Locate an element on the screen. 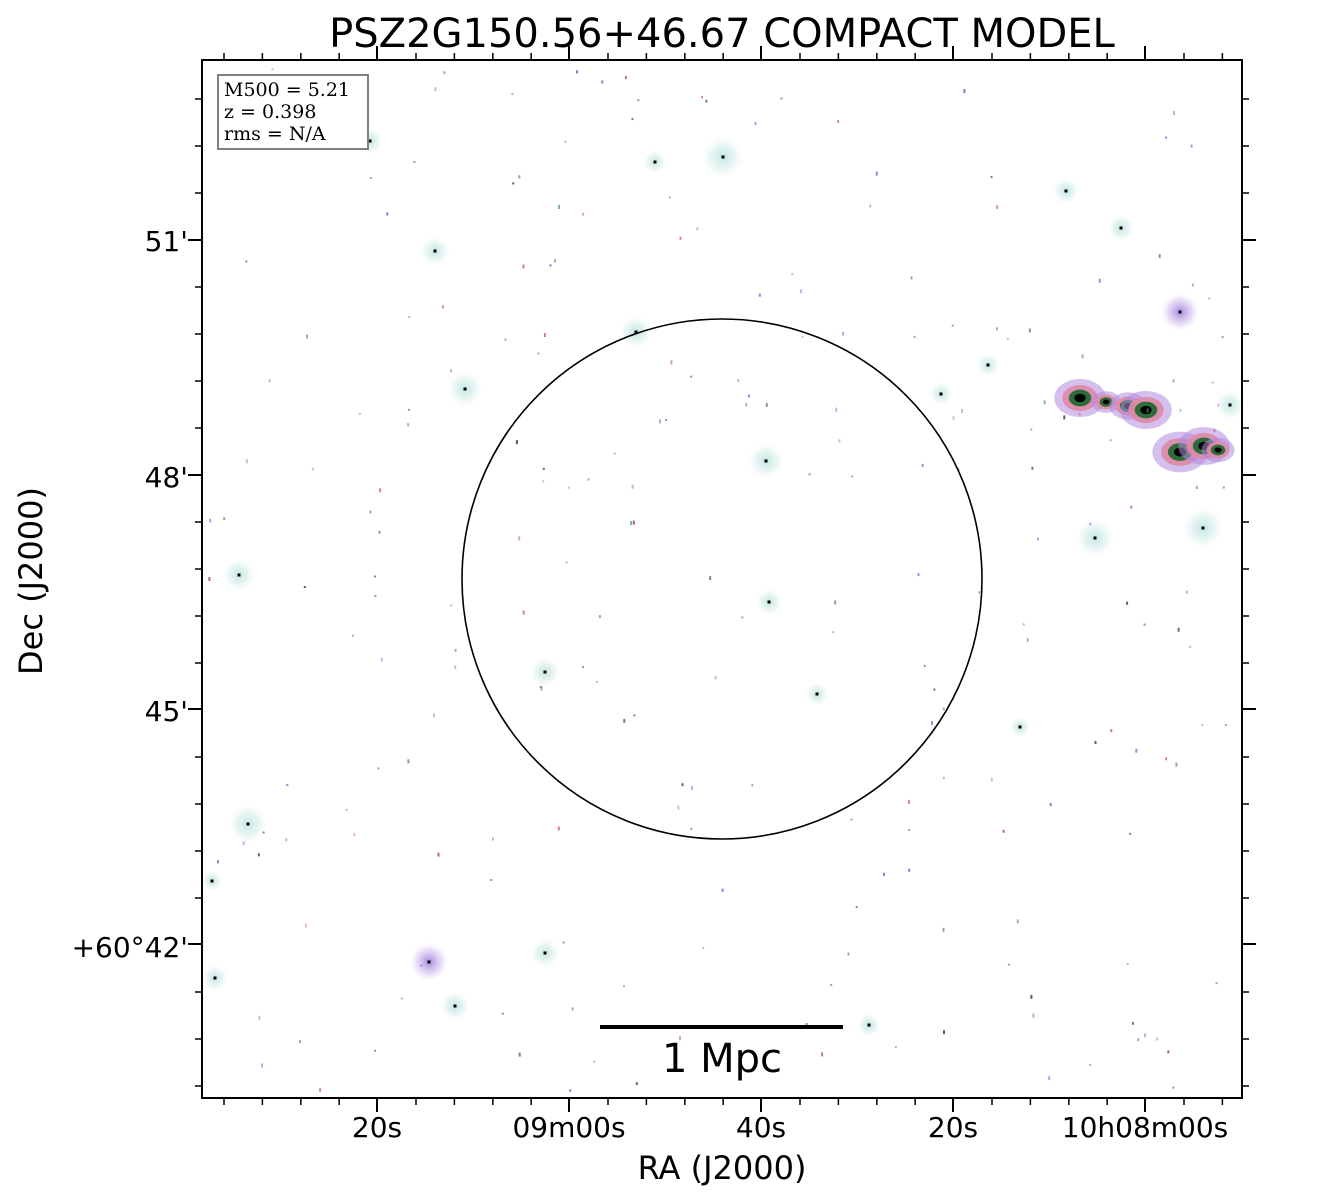 This screenshot has width=1321, height=1200. x-axis-label: RA (J2000) is located at coordinates (722, 1168).